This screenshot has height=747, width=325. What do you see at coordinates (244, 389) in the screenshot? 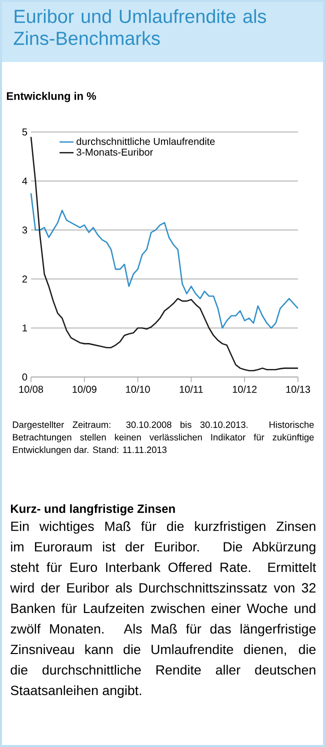
I see `x-tick-label: 10/12` at bounding box center [244, 389].